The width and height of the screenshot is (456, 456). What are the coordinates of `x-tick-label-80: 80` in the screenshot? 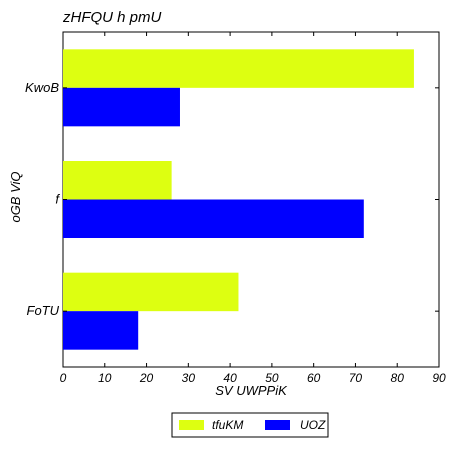 It's located at (398, 378).